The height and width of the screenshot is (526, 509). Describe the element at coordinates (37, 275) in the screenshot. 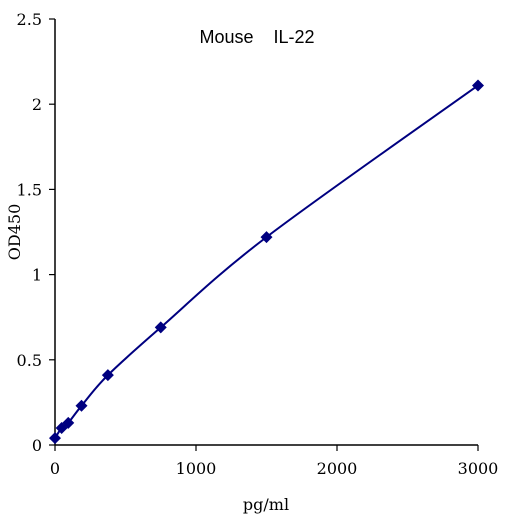

I see `y-tick-label: 1` at that location.